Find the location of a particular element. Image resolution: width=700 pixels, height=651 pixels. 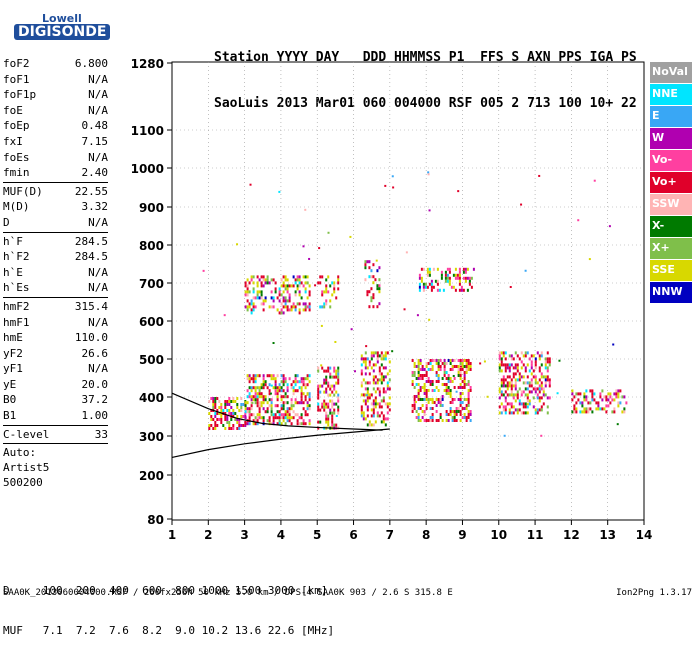

x-tick-label: 1 is located at coordinates (172, 535).